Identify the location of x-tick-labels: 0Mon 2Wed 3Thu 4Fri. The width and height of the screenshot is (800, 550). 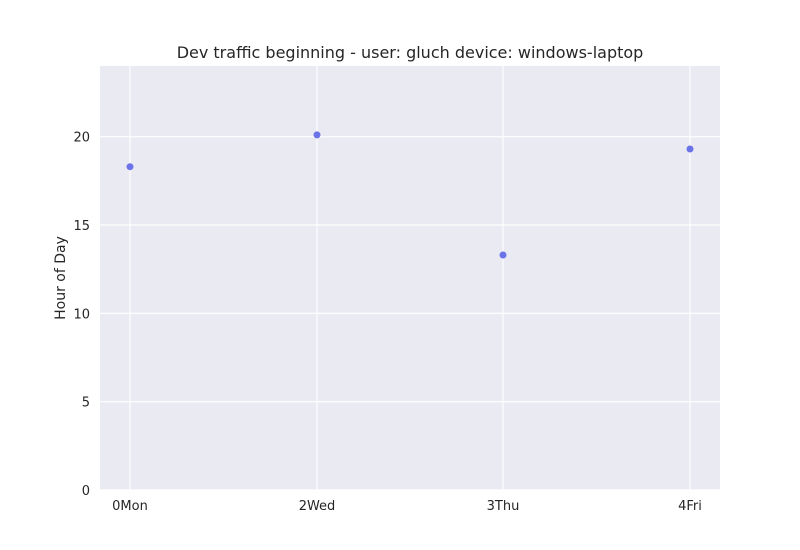
(407, 506).